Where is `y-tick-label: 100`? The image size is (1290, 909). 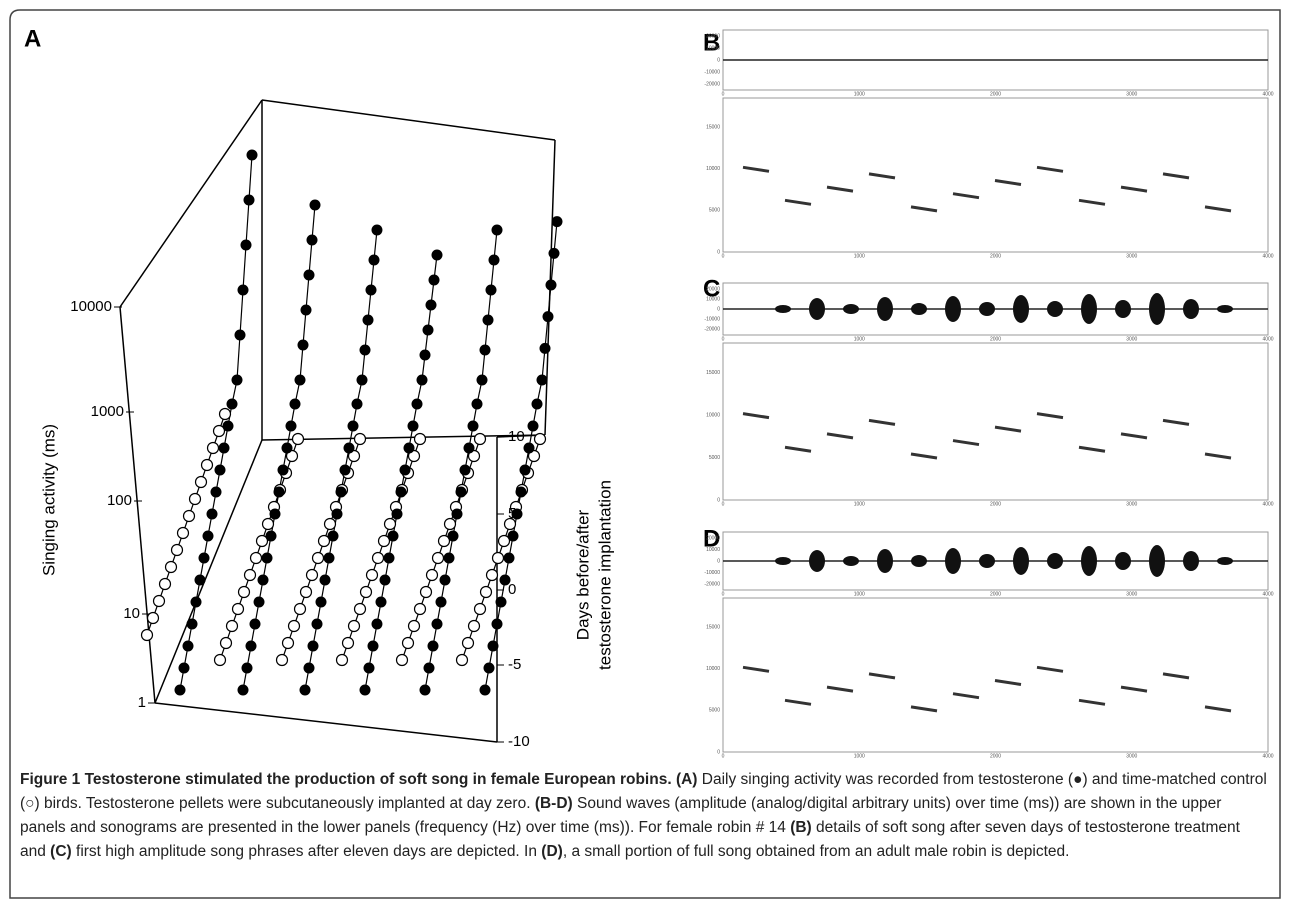 y-tick-label: 100 is located at coordinates (119, 500).